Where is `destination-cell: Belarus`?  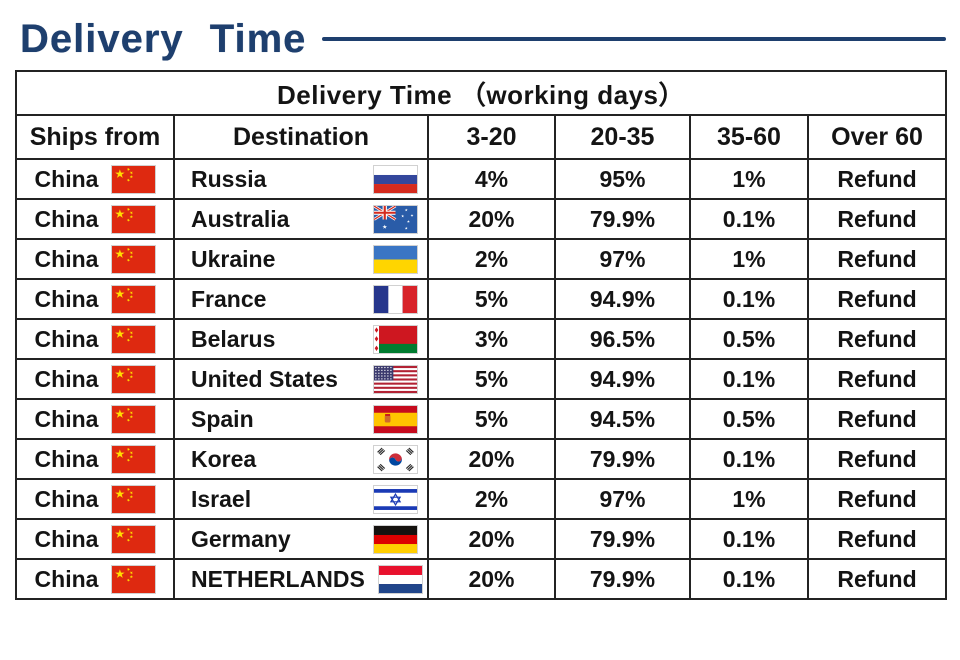 destination-cell: Belarus is located at coordinates (301, 339).